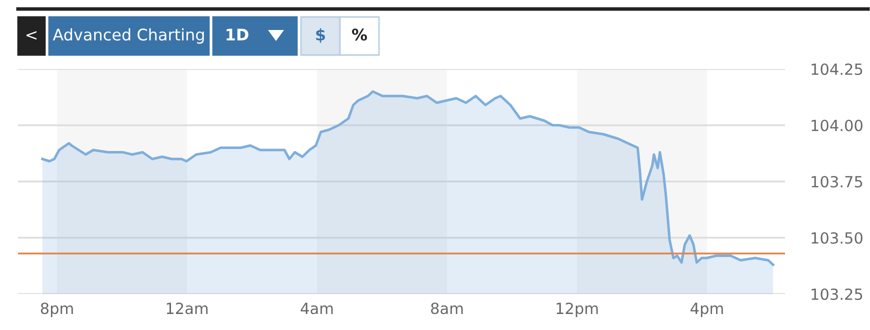 This screenshot has height=330, width=870. What do you see at coordinates (56, 310) in the screenshot?
I see `x-tick-label: 8pm` at bounding box center [56, 310].